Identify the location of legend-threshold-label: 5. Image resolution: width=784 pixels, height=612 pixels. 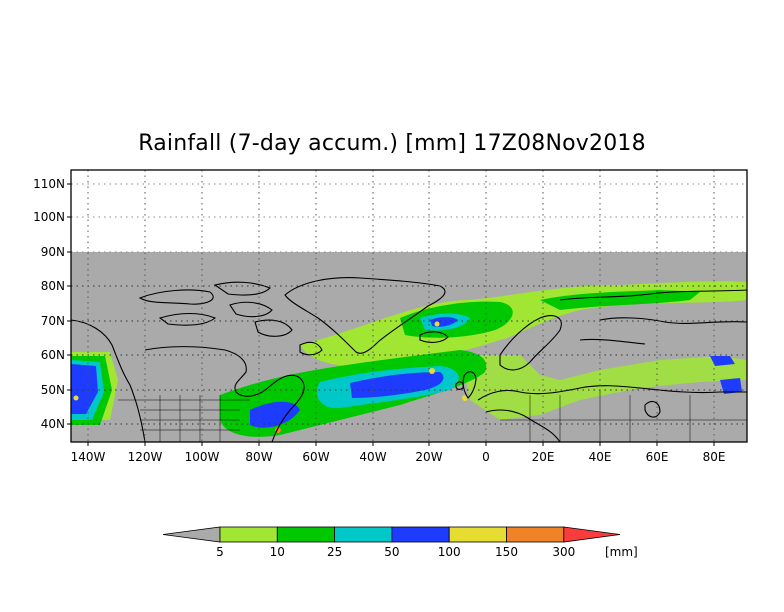
(220, 552).